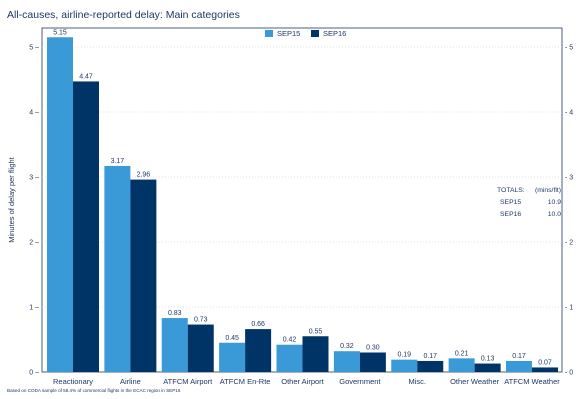 This screenshot has height=399, width=579. What do you see at coordinates (569, 373) in the screenshot?
I see `y-tick-label-right: - 0` at bounding box center [569, 373].